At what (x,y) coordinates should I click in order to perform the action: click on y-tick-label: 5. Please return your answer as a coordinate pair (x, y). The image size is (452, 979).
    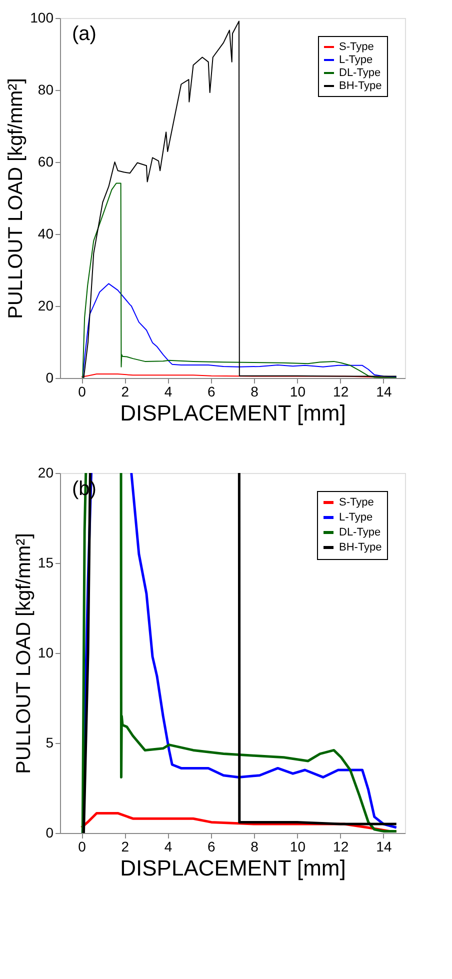
    Looking at the image, I should click on (50, 742).